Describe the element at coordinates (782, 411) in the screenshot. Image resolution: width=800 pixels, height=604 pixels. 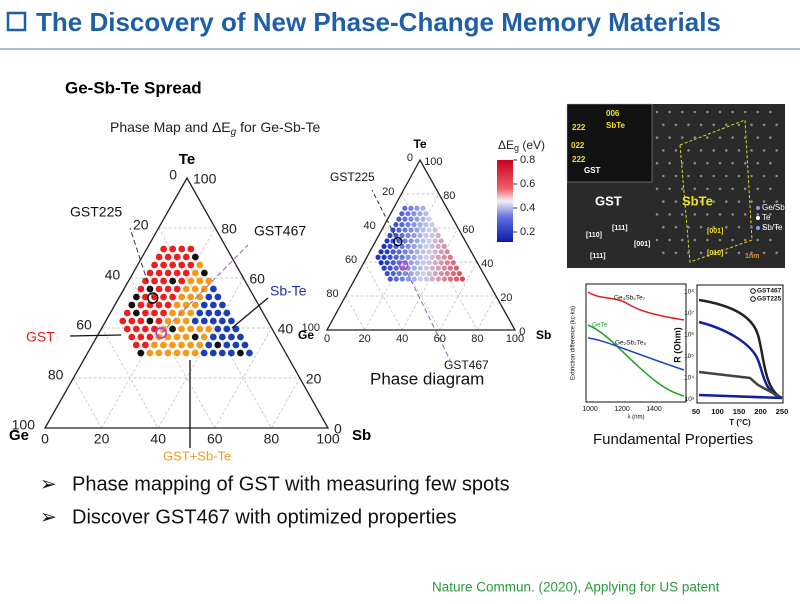
I see `label: 250` at that location.